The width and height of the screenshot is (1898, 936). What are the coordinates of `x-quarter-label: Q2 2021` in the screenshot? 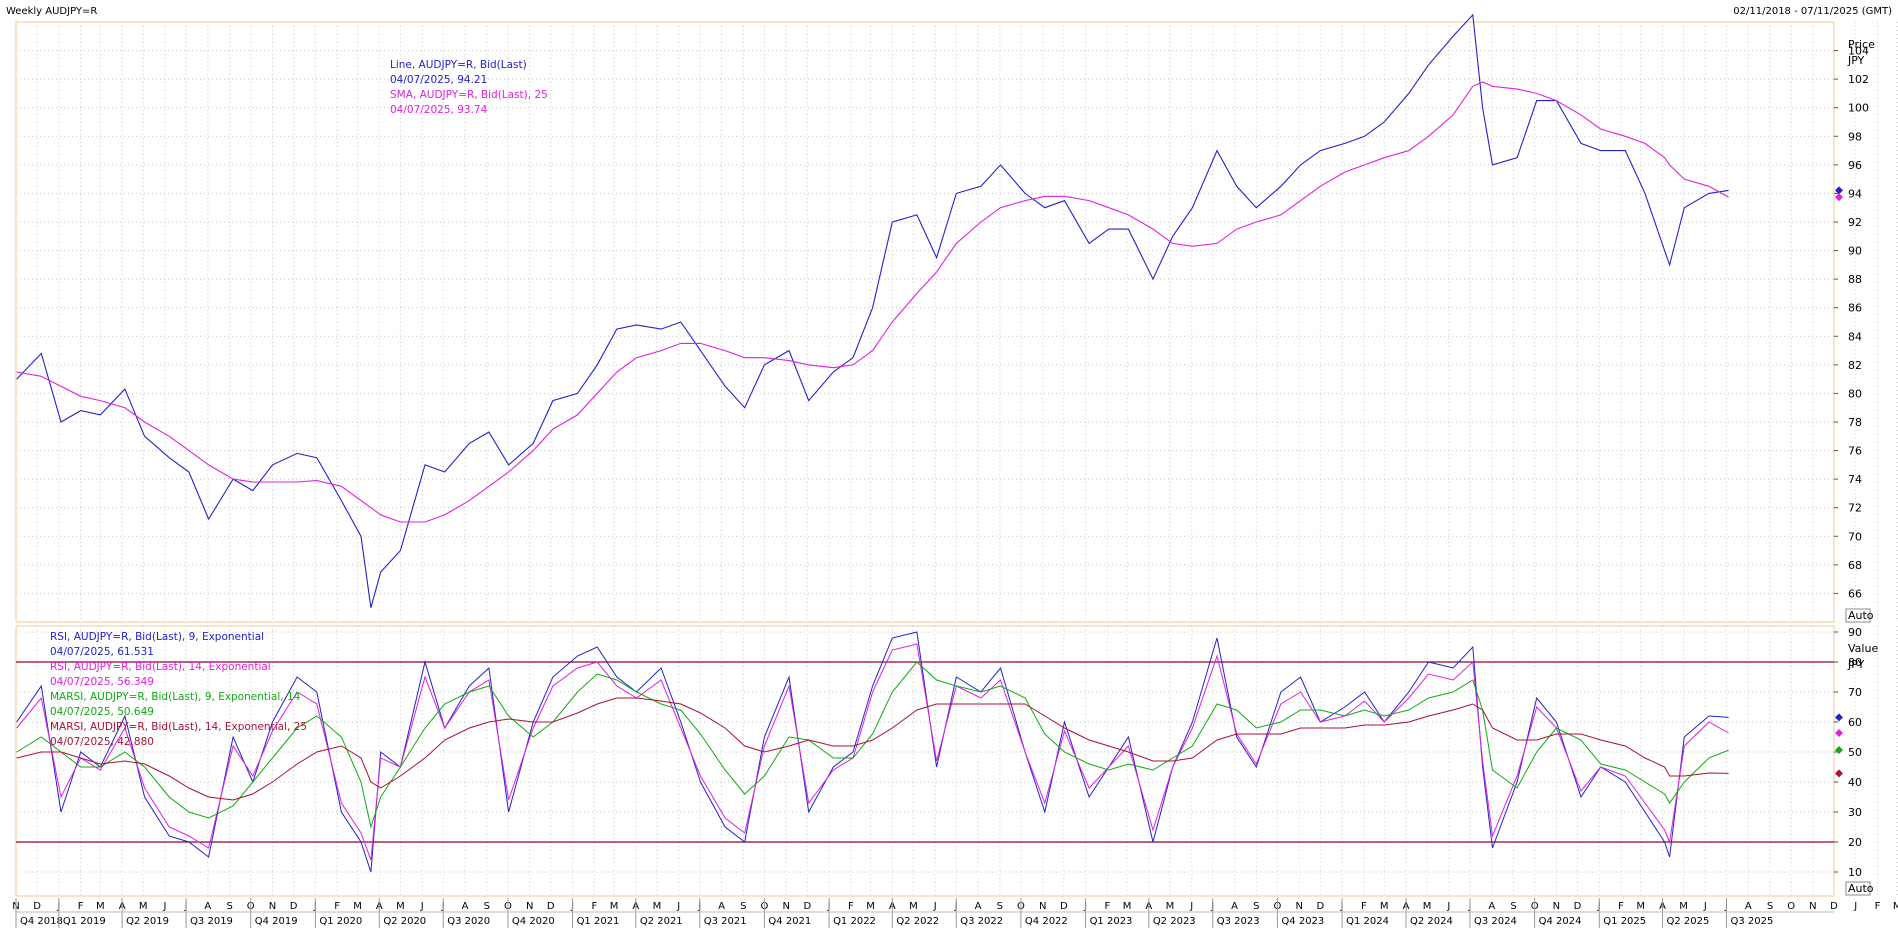 It's located at (661, 921).